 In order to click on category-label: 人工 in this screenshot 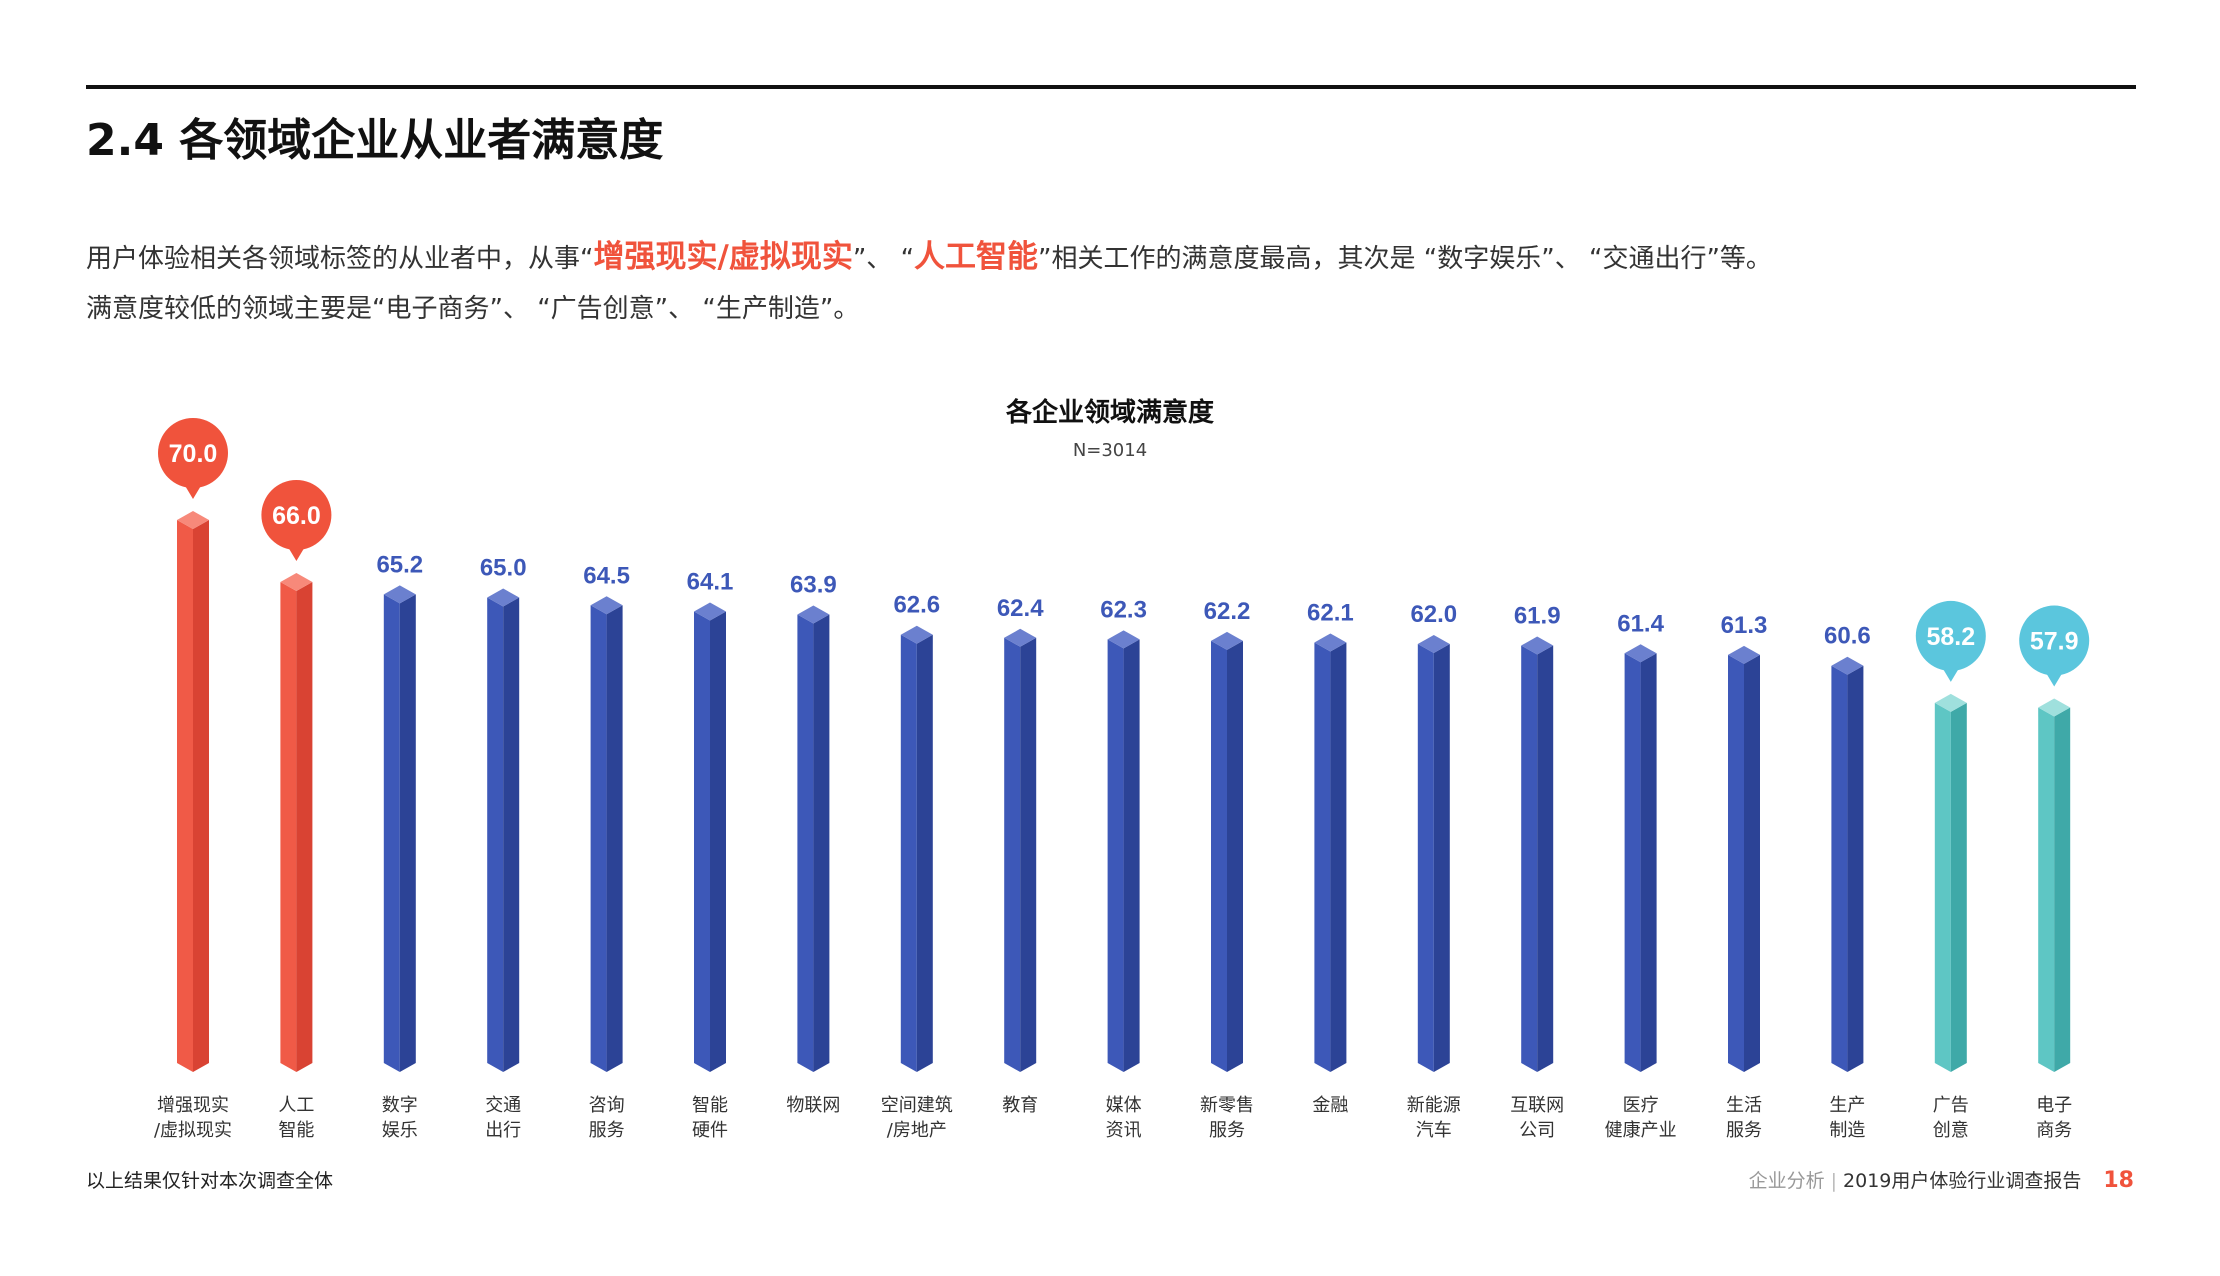, I will do `click(296, 1105)`.